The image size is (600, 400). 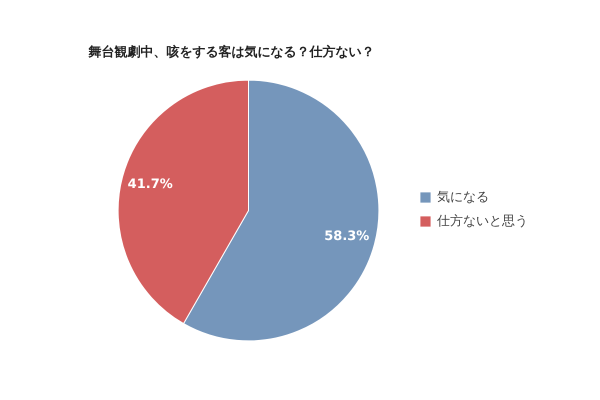 What do you see at coordinates (150, 184) in the screenshot?
I see `data-label: 41.7%` at bounding box center [150, 184].